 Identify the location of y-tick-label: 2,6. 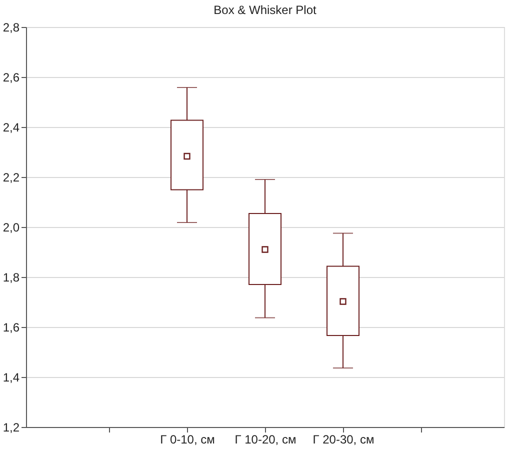
(11, 77).